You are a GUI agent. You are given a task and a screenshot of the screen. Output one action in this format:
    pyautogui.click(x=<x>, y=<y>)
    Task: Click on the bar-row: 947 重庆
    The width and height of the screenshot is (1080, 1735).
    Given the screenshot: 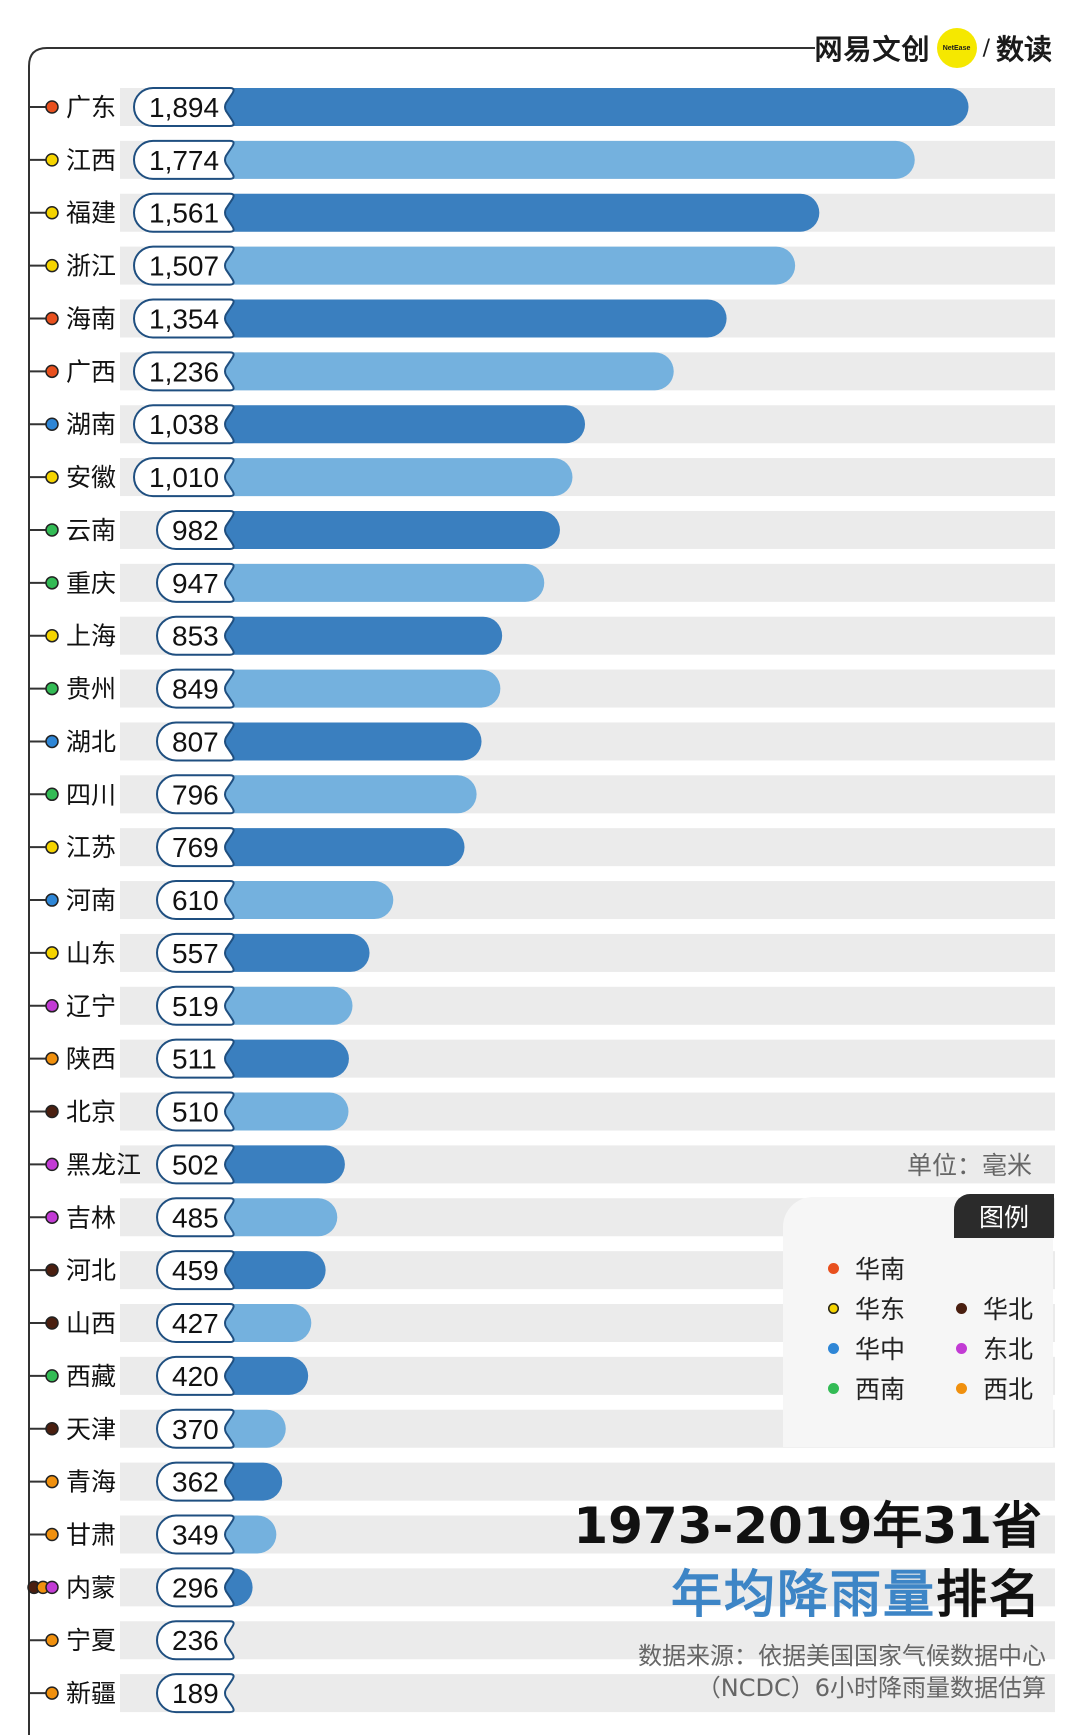 What is the action you would take?
    pyautogui.click(x=542, y=582)
    